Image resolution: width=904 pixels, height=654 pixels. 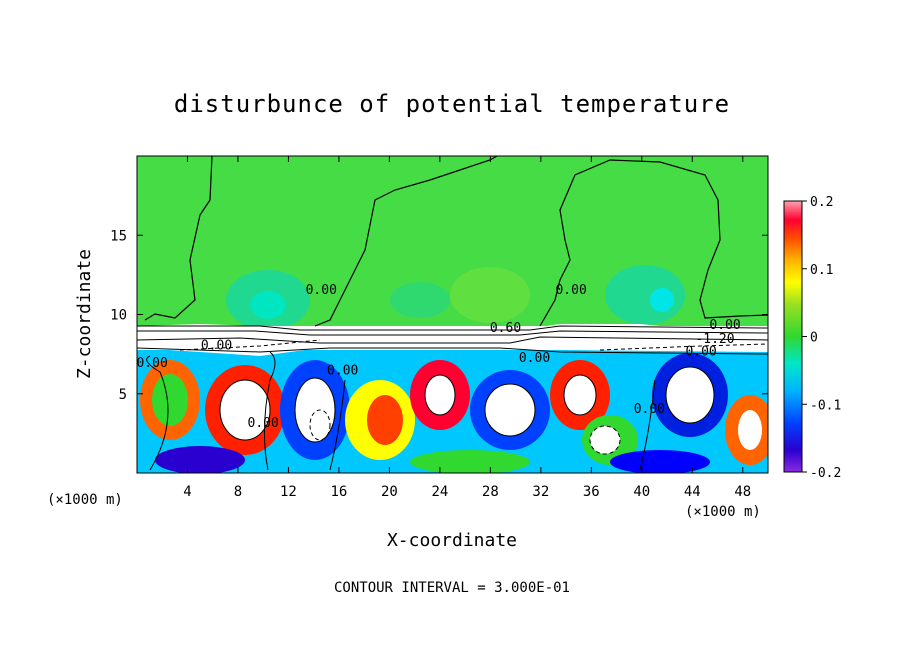 What do you see at coordinates (641, 492) in the screenshot?
I see `x-tick-label: 40` at bounding box center [641, 492].